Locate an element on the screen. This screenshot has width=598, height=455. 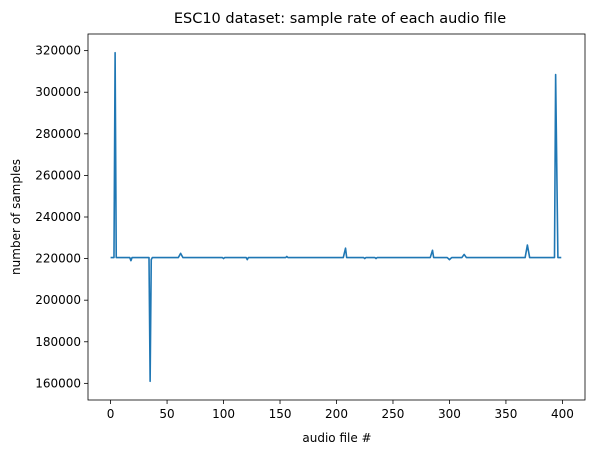
x-axis: 0 50 100 150 200 250 300 350 400 is located at coordinates (340, 410).